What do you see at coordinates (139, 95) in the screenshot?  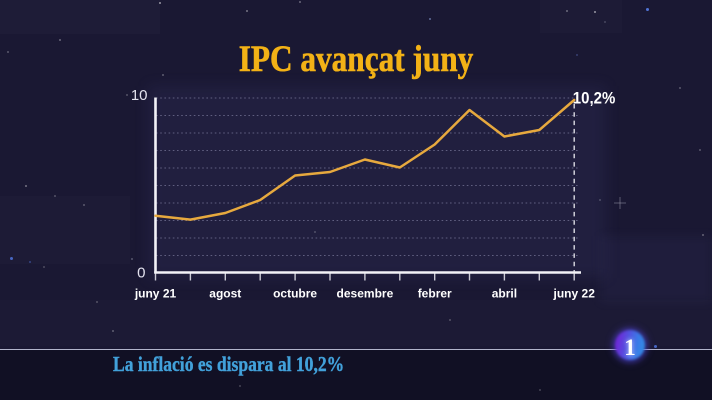 I see `svg-text: 10` at bounding box center [139, 95].